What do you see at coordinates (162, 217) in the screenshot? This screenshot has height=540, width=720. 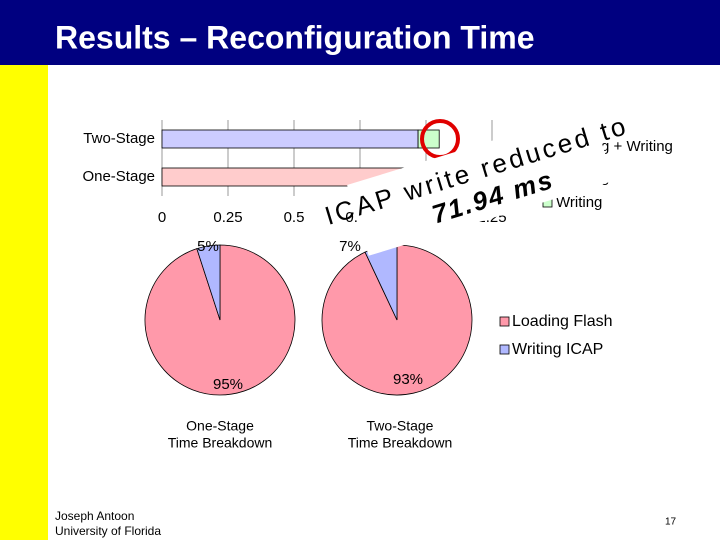 I see `x-tick-label: 0` at bounding box center [162, 217].